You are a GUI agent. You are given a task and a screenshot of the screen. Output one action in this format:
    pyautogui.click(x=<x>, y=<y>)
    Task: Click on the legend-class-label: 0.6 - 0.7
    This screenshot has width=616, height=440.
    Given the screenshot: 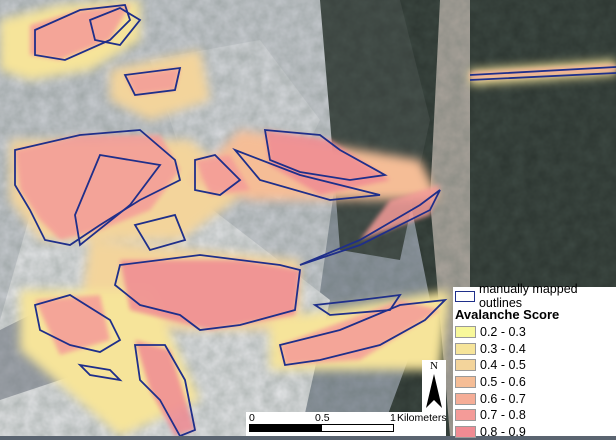 What is the action you would take?
    pyautogui.click(x=503, y=398)
    